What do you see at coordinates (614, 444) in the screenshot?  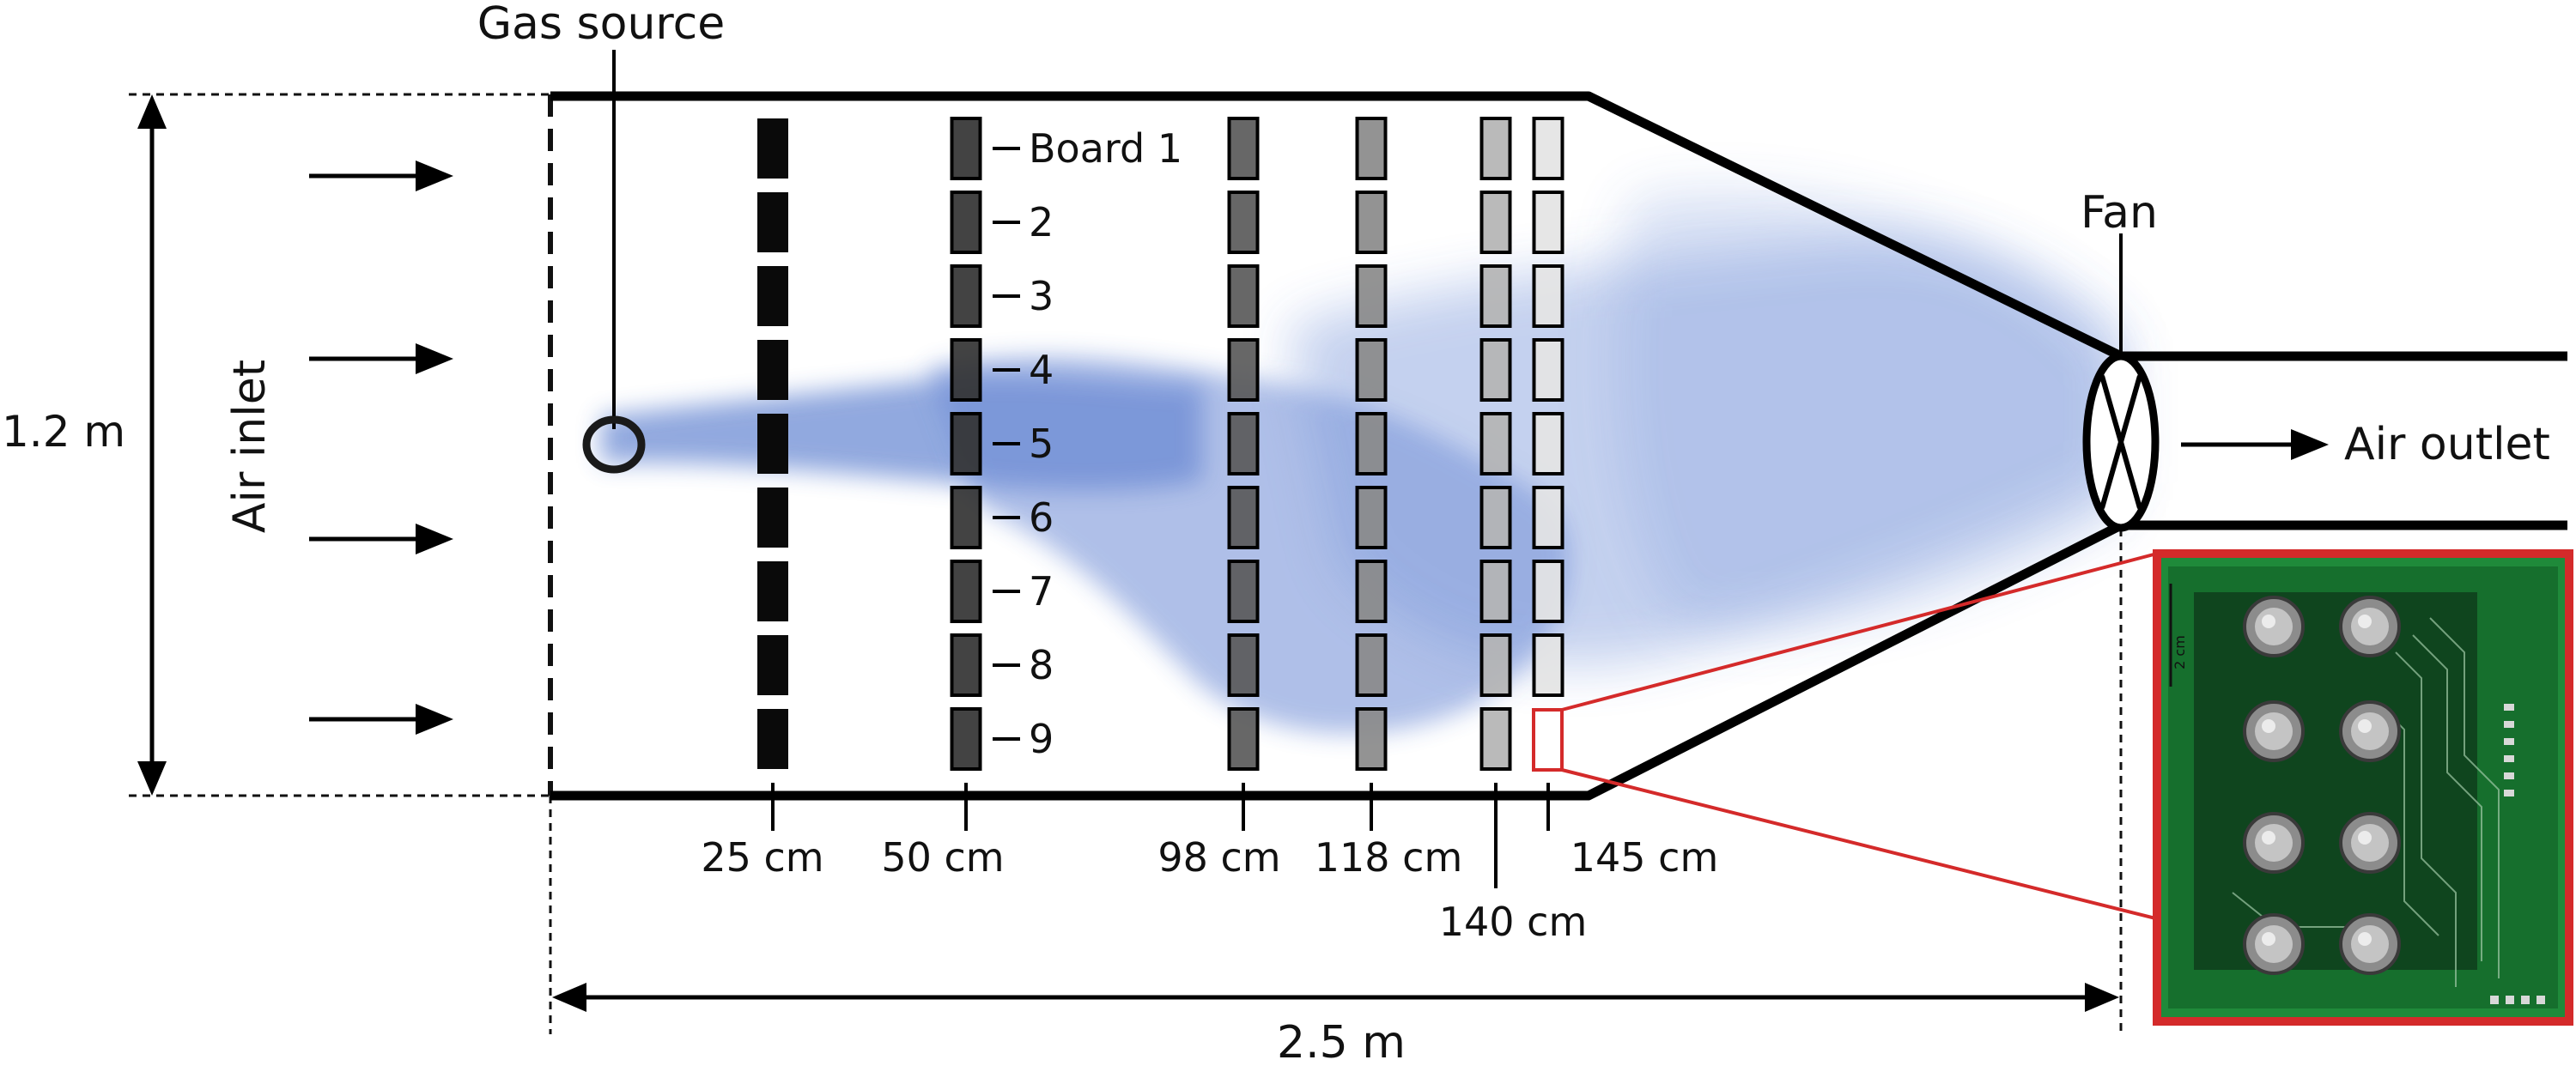 I see `gas-source-ring` at bounding box center [614, 444].